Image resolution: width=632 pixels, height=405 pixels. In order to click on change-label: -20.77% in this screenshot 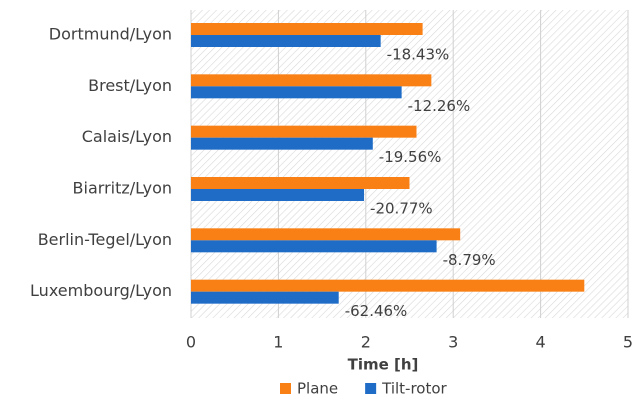, I will do `click(401, 209)`.